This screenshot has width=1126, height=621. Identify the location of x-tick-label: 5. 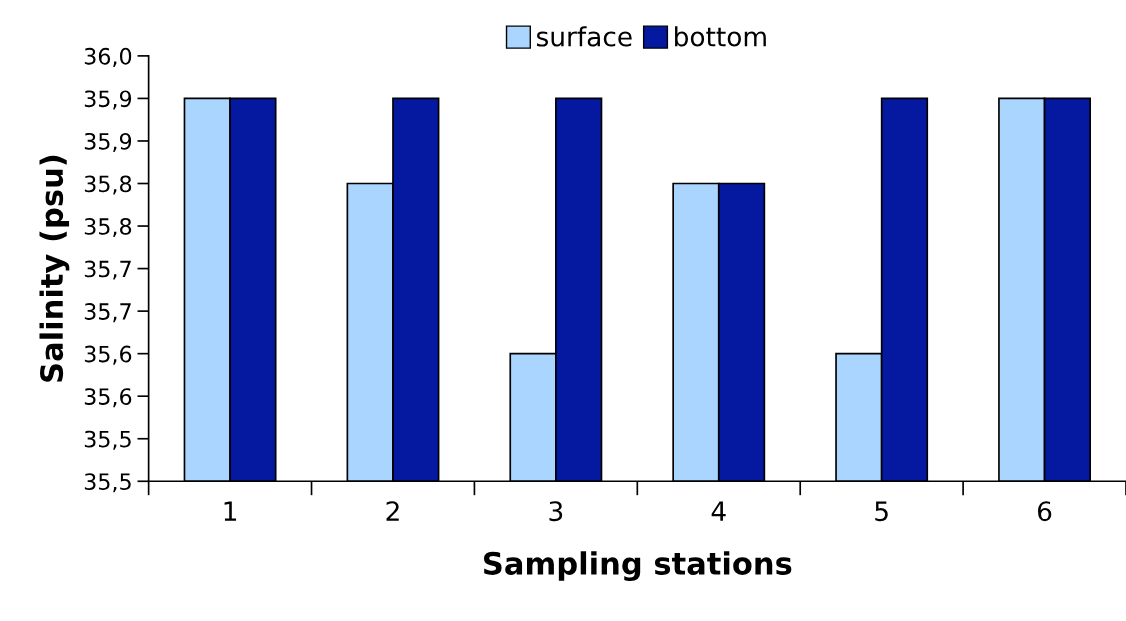
(881, 511).